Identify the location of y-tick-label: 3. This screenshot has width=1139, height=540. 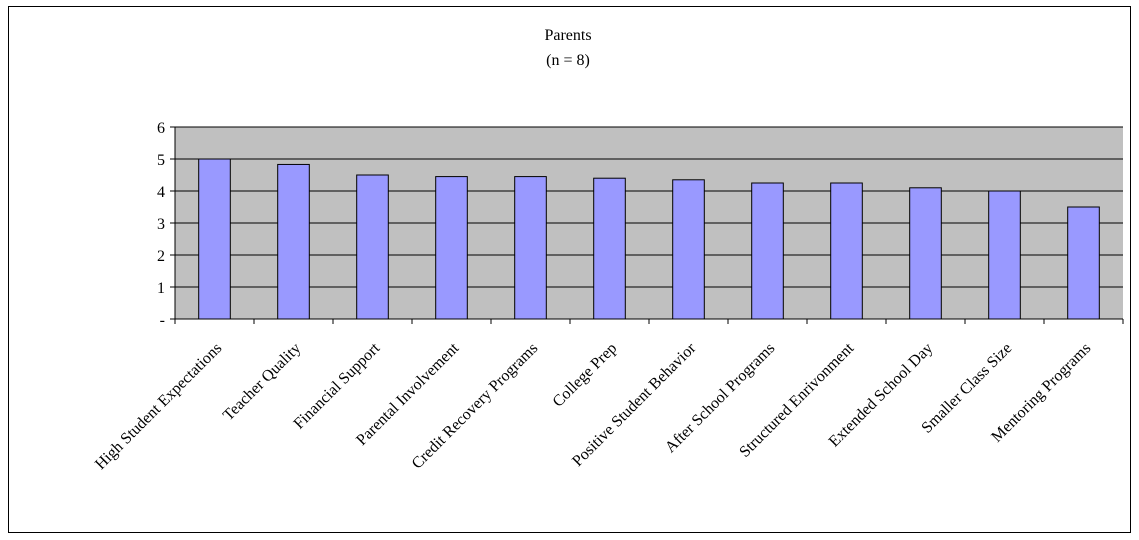
(161, 224).